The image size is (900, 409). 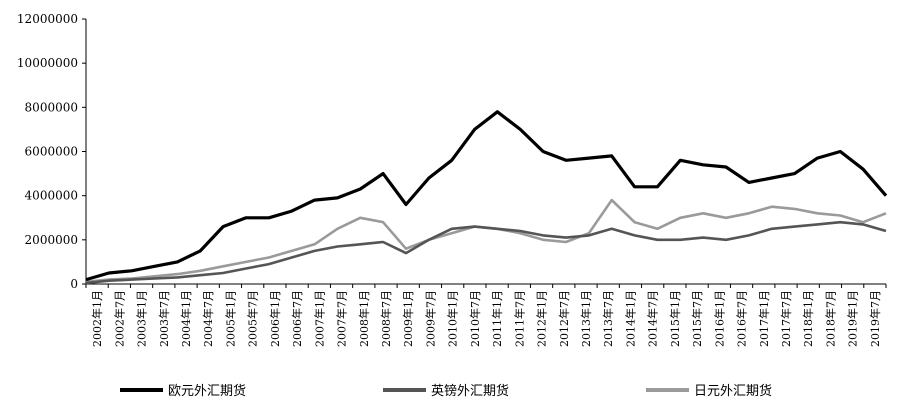 What do you see at coordinates (608, 318) in the screenshot?
I see `x-tick-label: 2013年7月` at bounding box center [608, 318].